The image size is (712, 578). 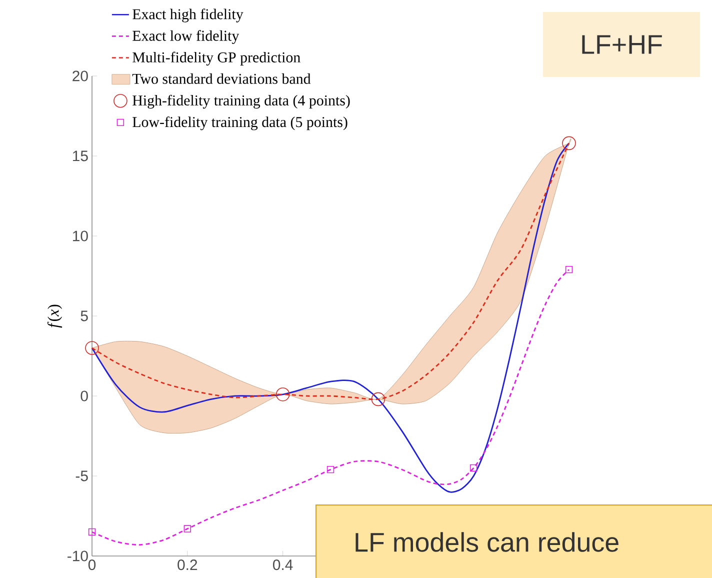 I want to click on y-tick-label: 0, so click(x=84, y=396).